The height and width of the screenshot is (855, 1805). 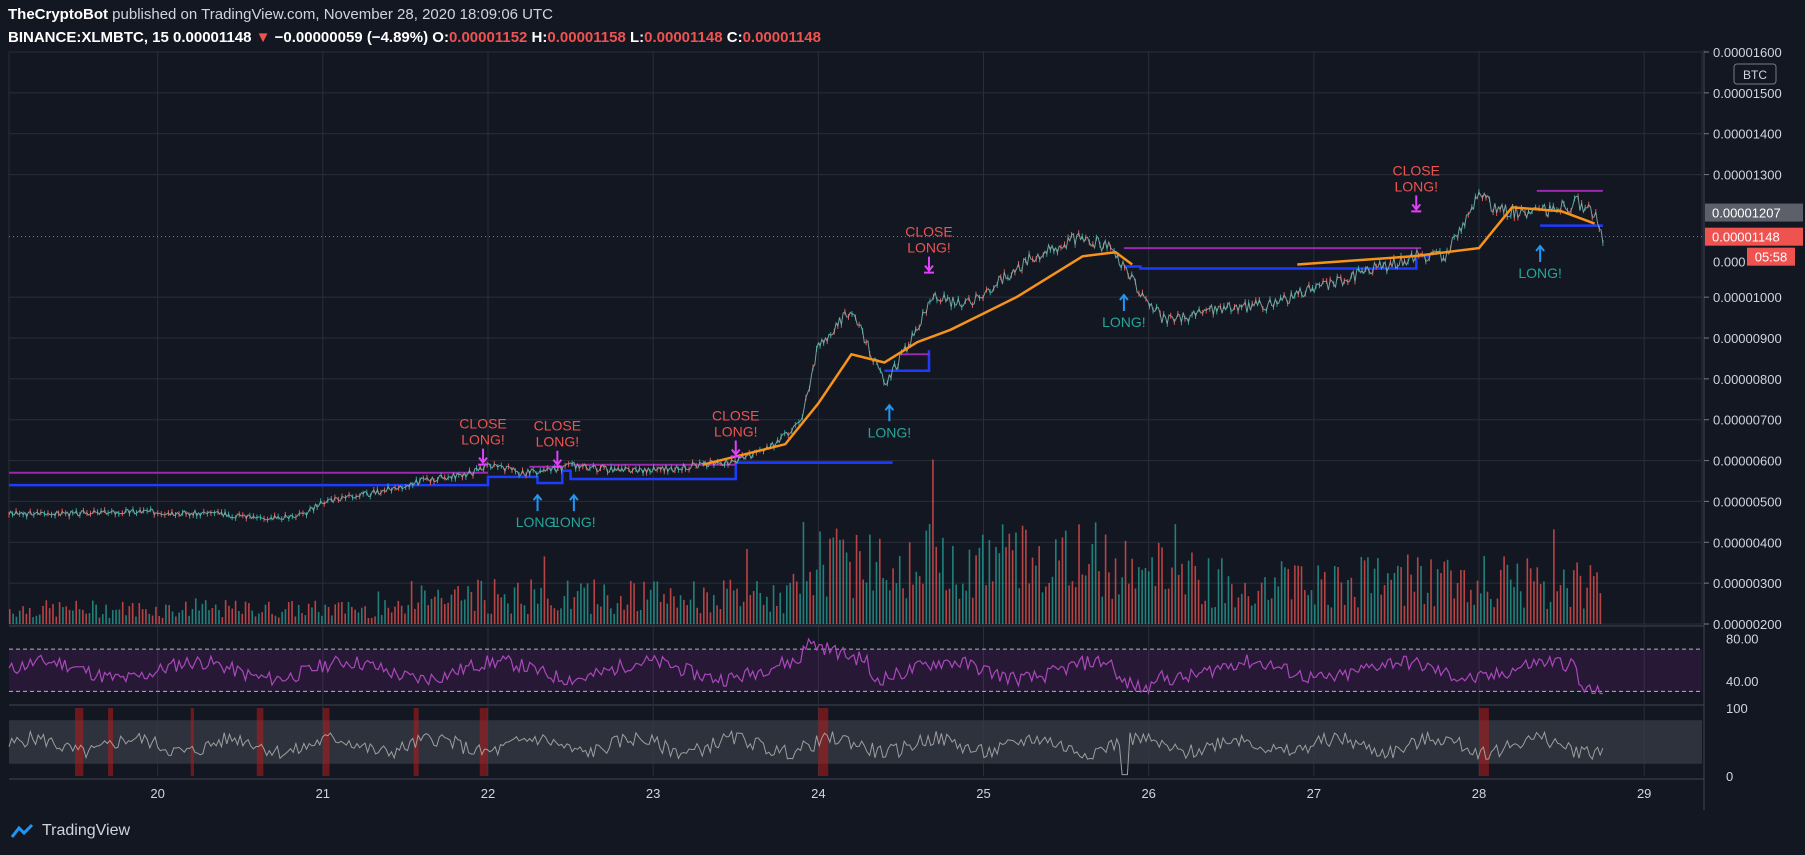 What do you see at coordinates (734, 37) in the screenshot?
I see `close-label: C:` at bounding box center [734, 37].